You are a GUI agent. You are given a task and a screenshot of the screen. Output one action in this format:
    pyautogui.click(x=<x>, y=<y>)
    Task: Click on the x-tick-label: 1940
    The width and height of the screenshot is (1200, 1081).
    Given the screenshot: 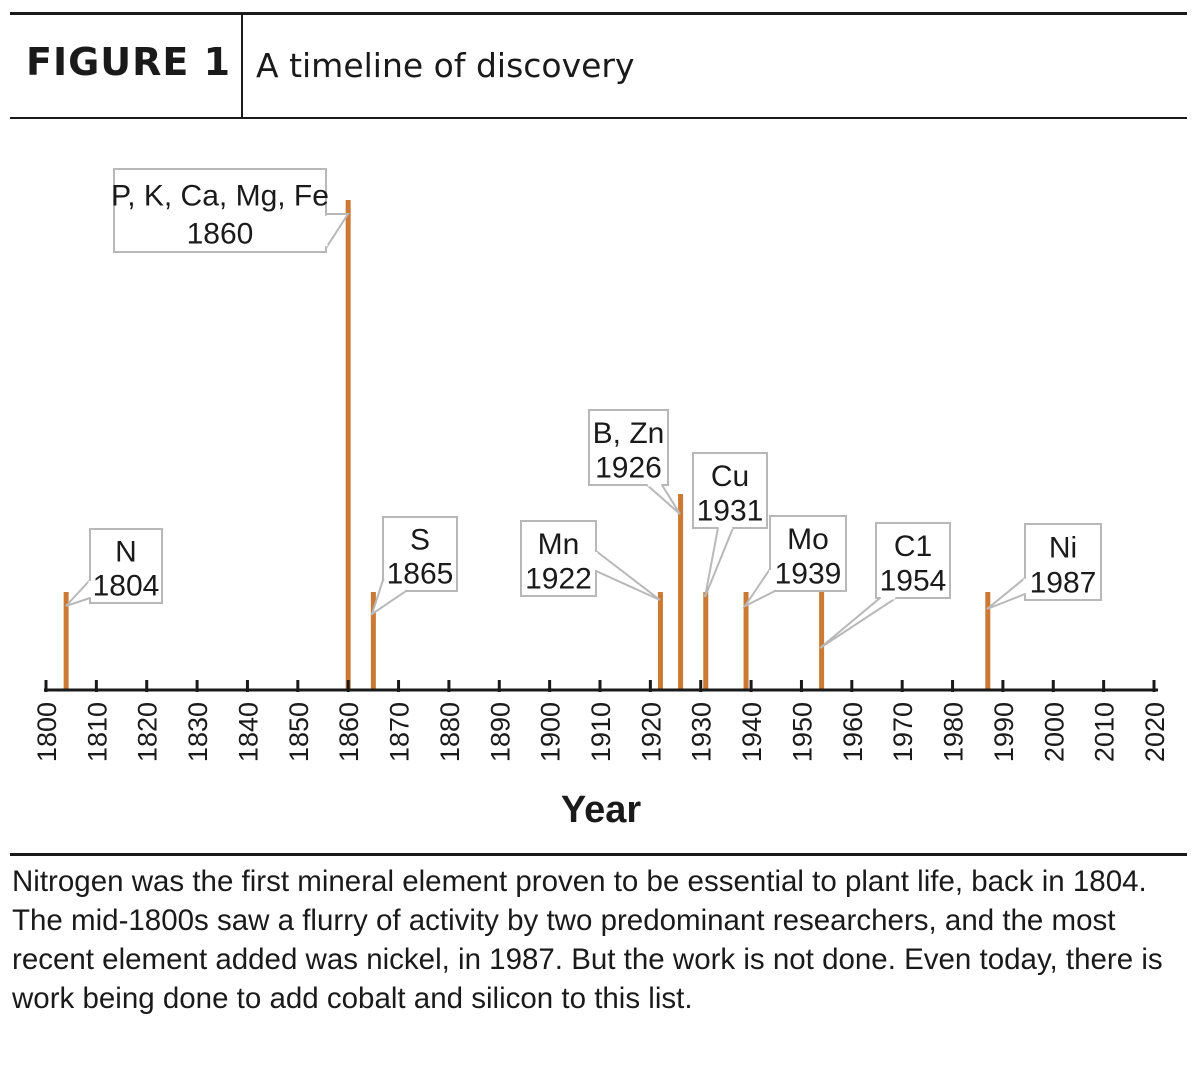 What is the action you would take?
    pyautogui.click(x=752, y=732)
    